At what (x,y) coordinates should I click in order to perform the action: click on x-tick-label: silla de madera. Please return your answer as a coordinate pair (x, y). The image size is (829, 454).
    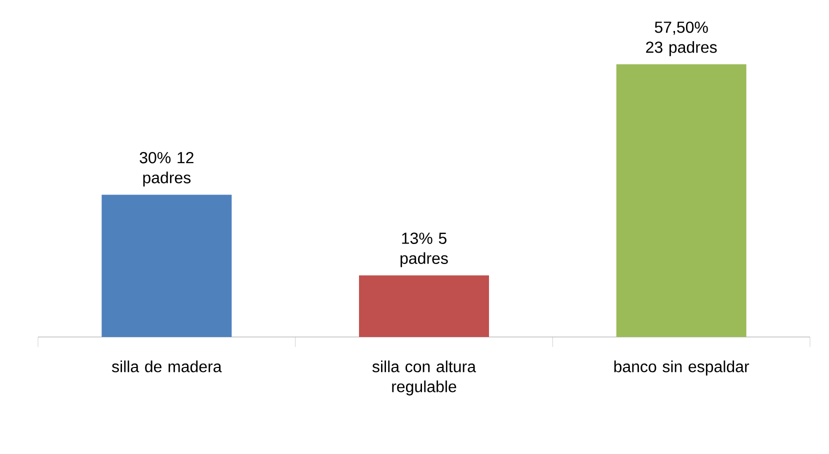
    Looking at the image, I should click on (167, 366).